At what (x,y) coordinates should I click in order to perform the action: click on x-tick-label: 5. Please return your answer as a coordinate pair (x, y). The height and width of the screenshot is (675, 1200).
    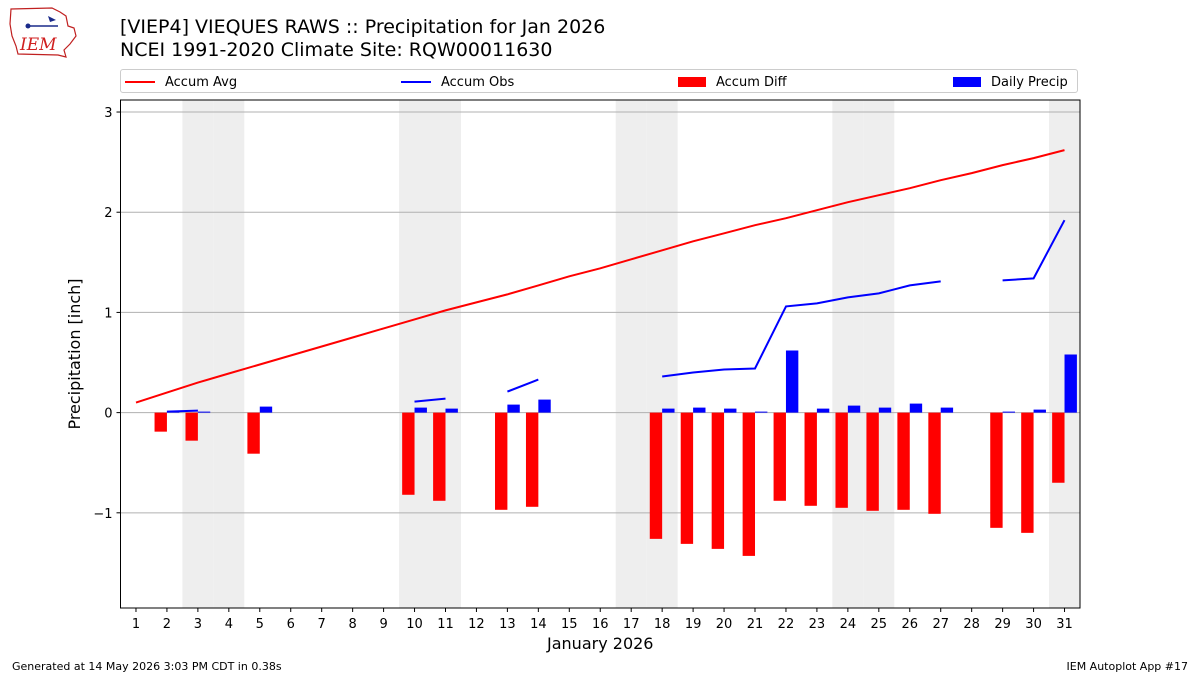
    Looking at the image, I should click on (260, 624).